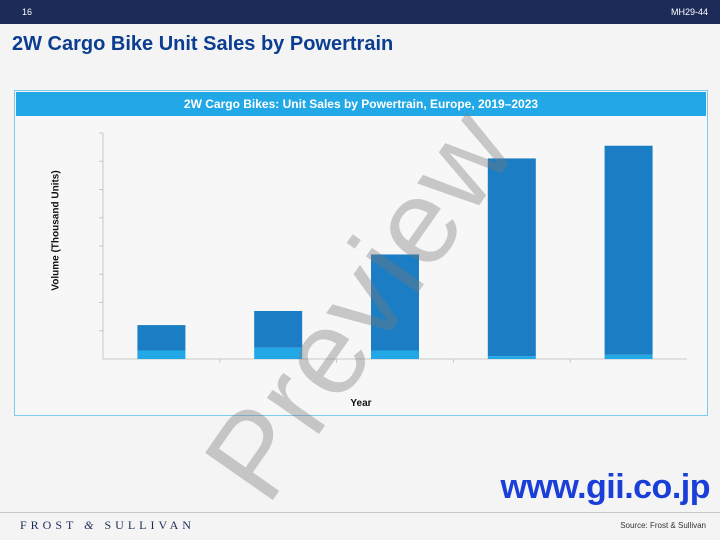 The image size is (720, 540). I want to click on x-axis-label: Year, so click(361, 403).